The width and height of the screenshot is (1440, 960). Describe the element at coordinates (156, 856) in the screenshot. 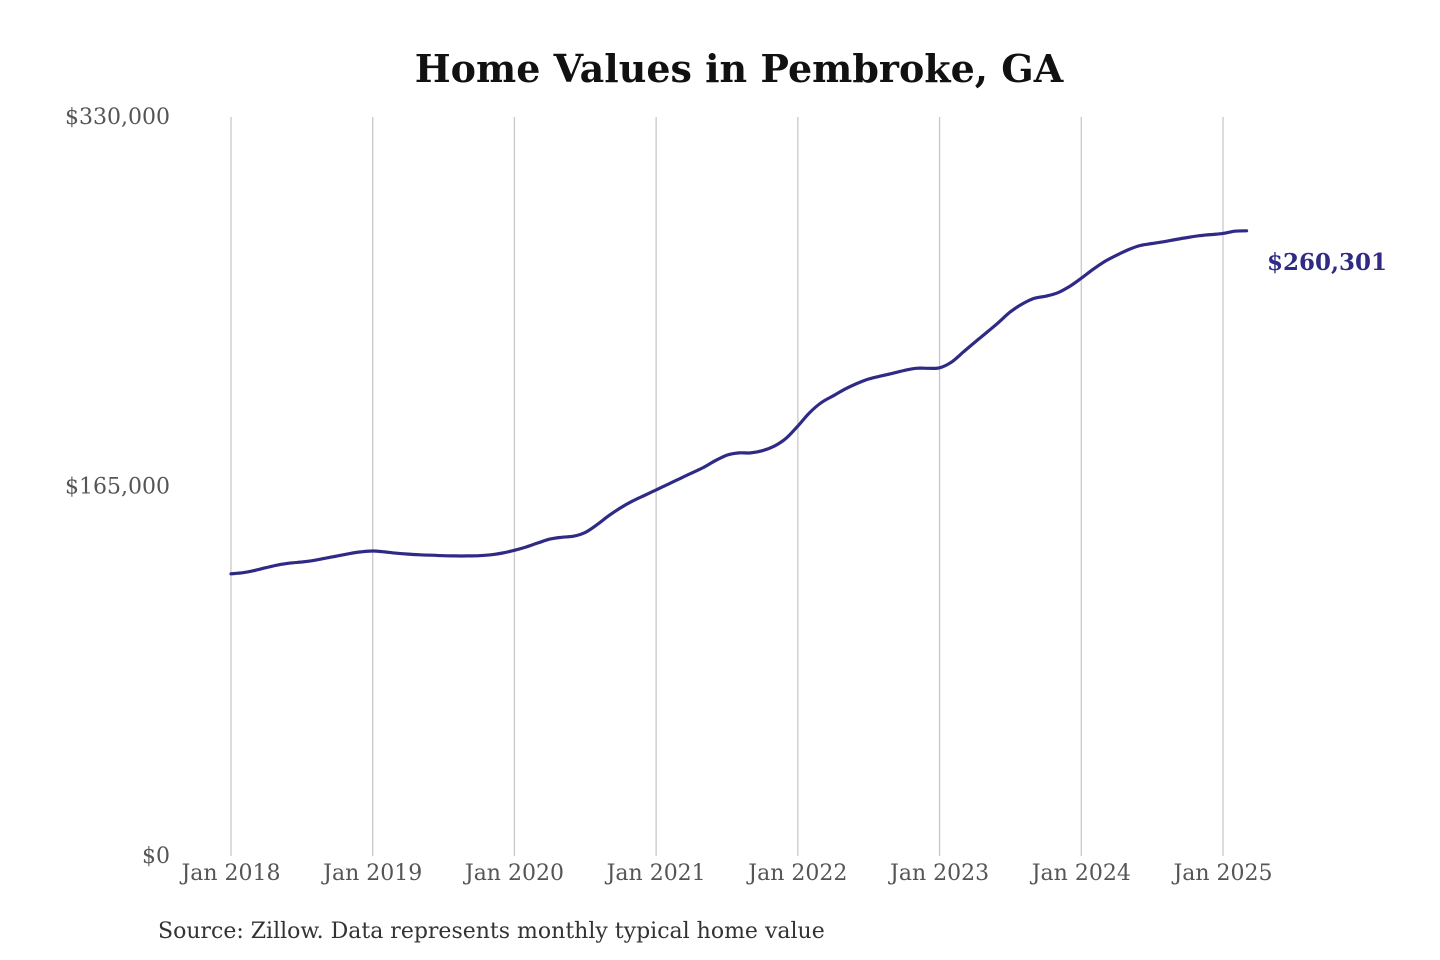

I see `y-tick-label: $0` at that location.